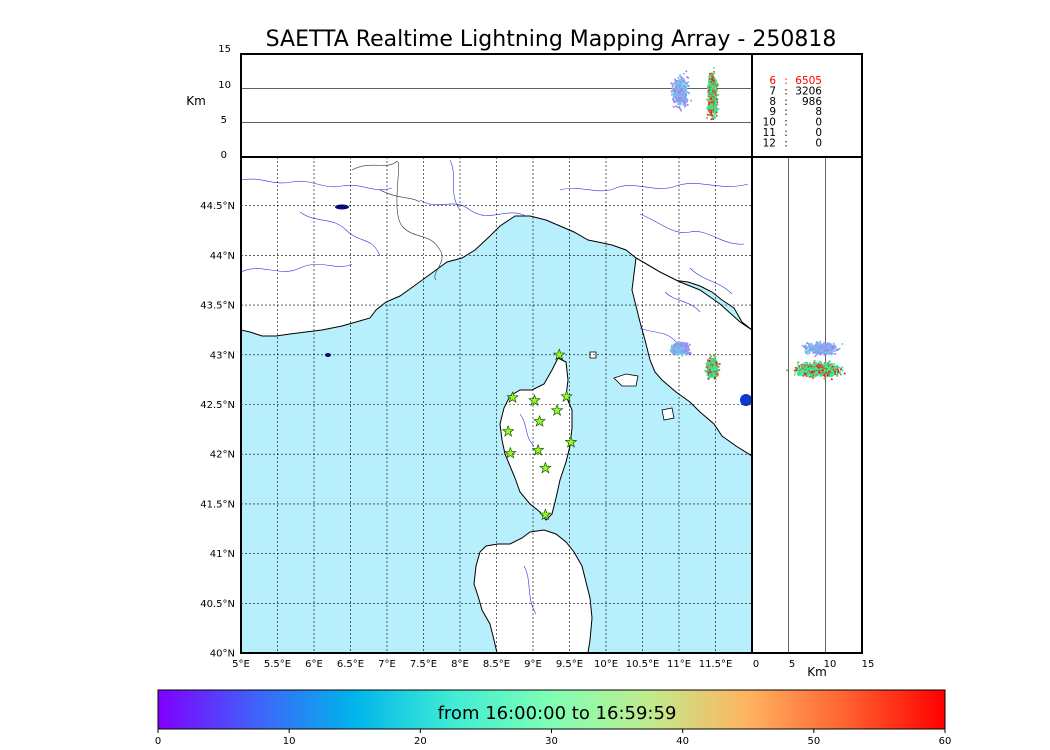 The image size is (1050, 750). Describe the element at coordinates (553, 718) in the screenshot. I see `colorbar: from 16:00:00 to 16:59:59 0 10 20 30 40 50 60` at that location.